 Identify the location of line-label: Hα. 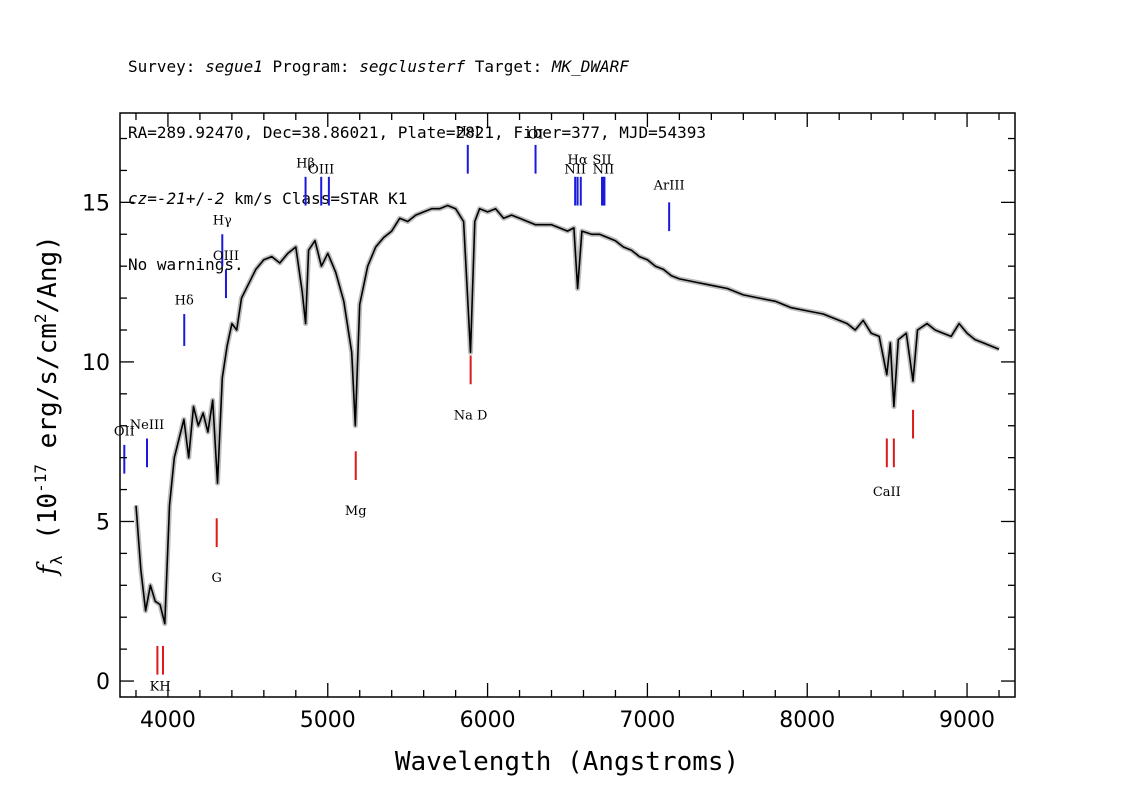
(578, 160).